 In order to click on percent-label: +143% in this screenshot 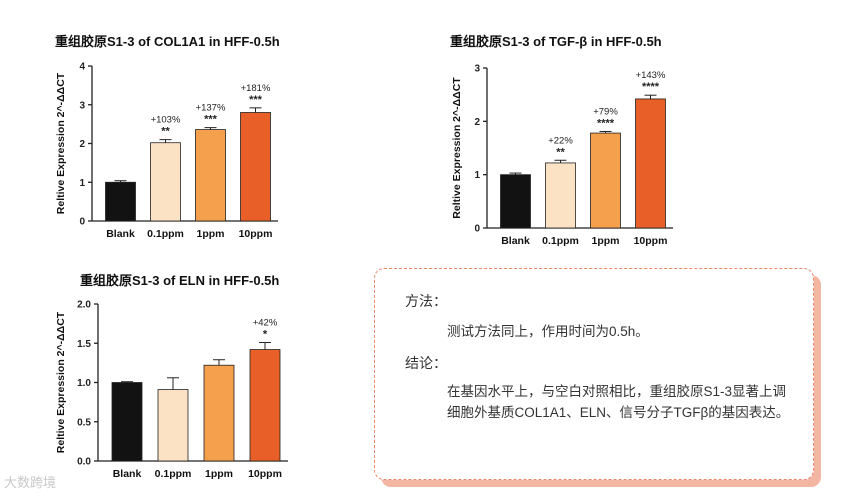, I will do `click(651, 75)`.